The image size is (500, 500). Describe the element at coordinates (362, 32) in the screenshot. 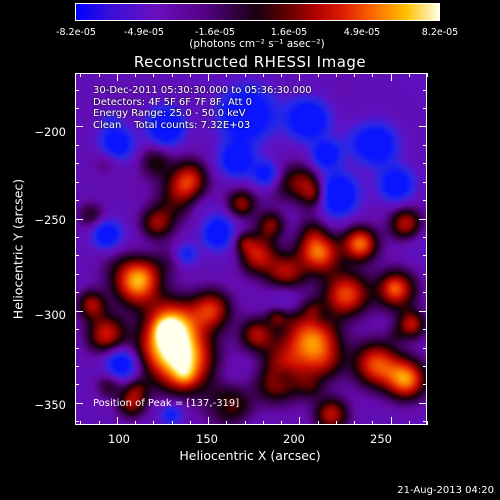

I see `colorbar-tick: 4.9e-05` at that location.